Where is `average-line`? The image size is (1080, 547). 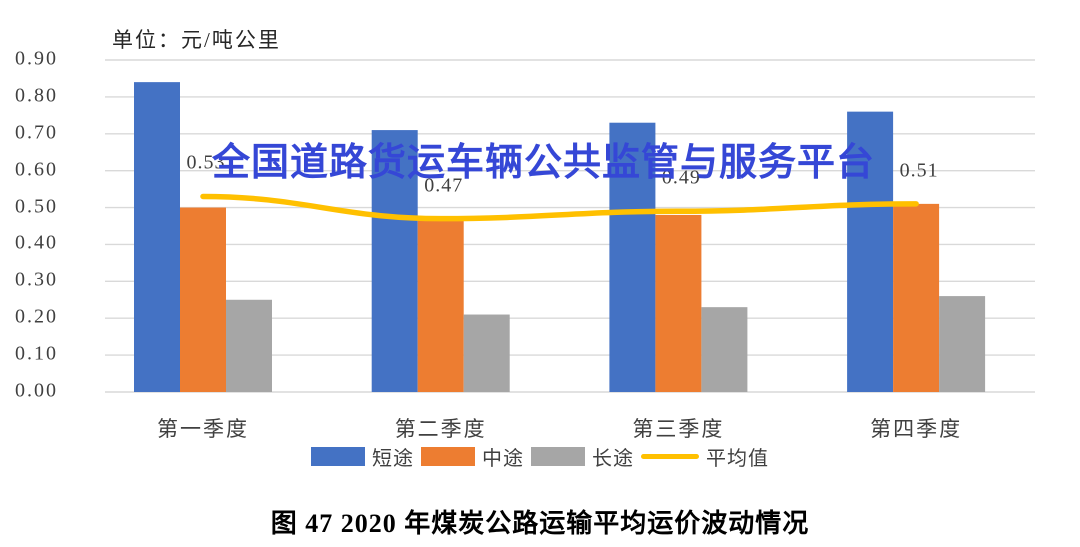
average-line is located at coordinates (559, 207).